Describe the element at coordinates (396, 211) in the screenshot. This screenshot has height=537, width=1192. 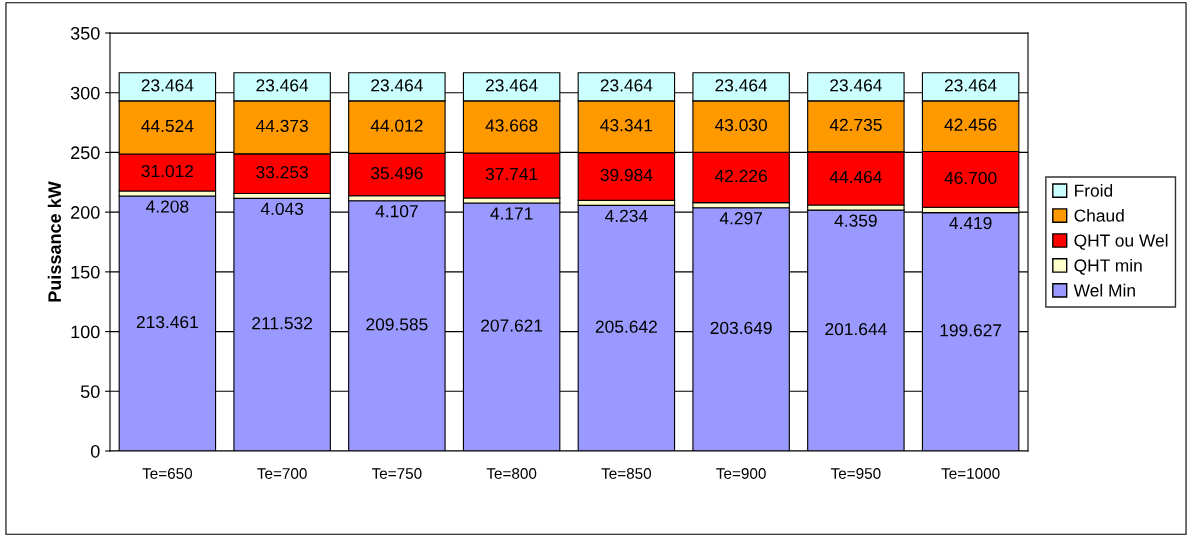
I see `data-label: 4.107` at that location.